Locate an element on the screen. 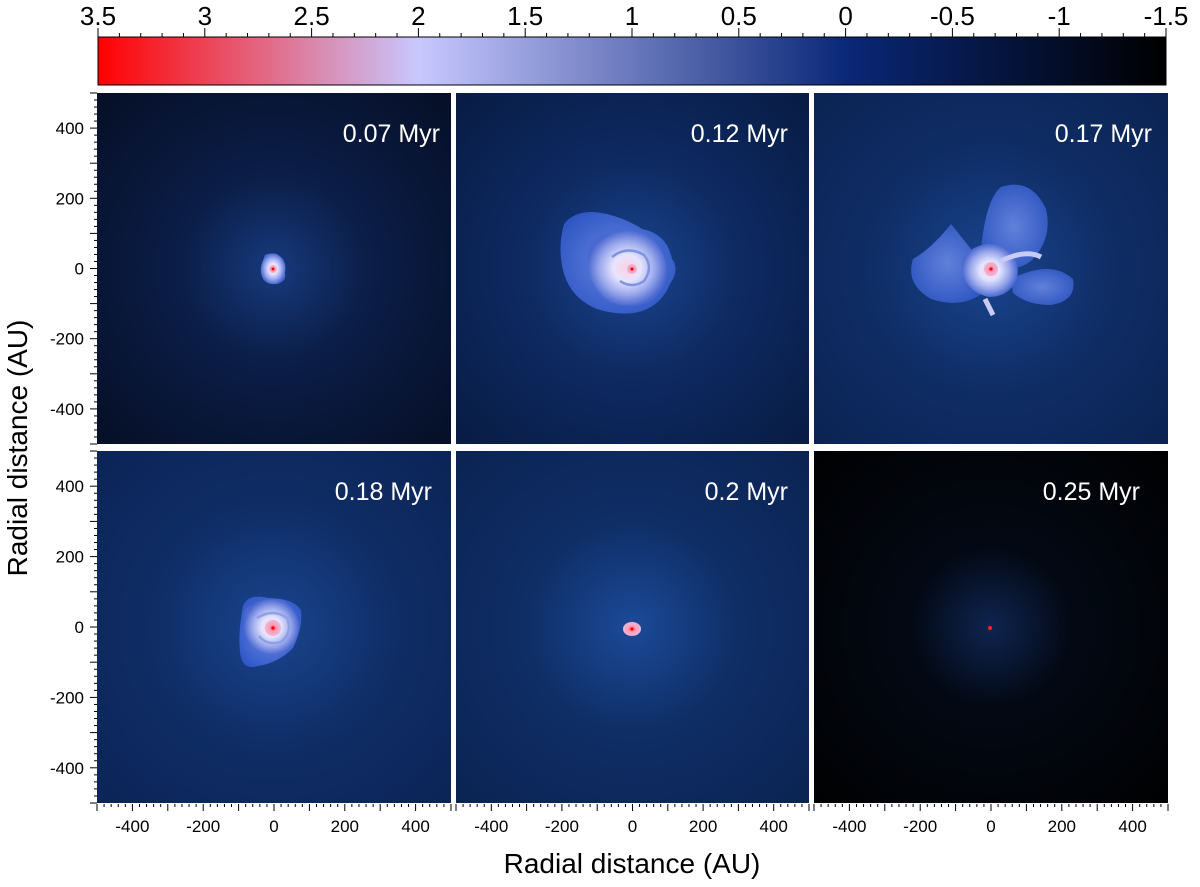 The width and height of the screenshot is (1200, 887). panel-time-label: 0.2 Myr is located at coordinates (746, 492).